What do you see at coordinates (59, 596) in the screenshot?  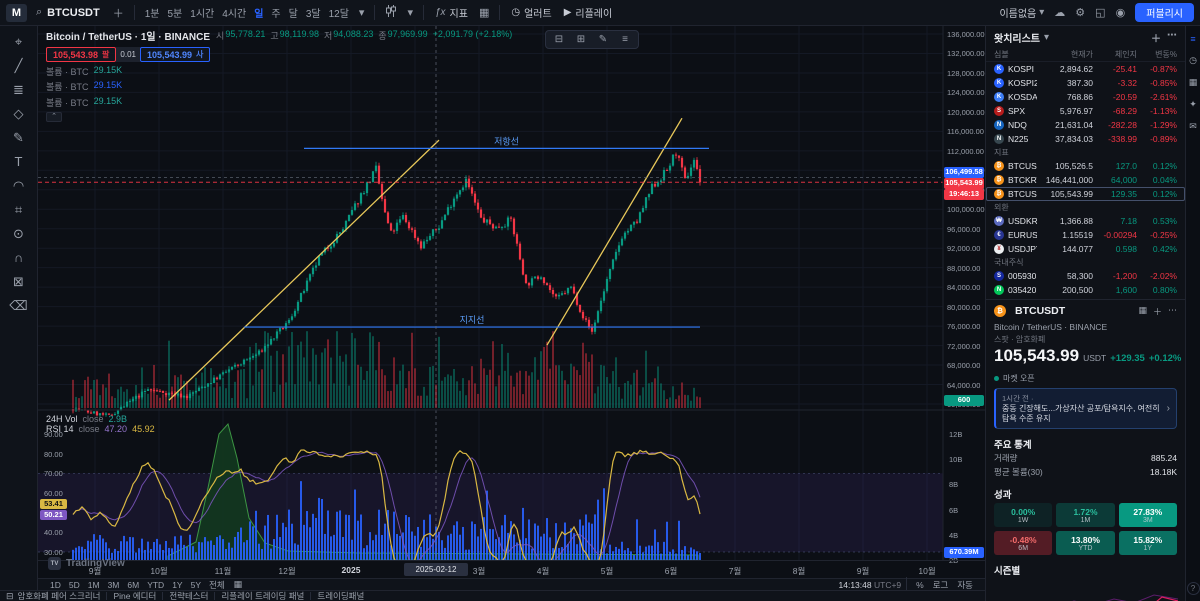 I see `tab-0: 암호화폐 페어 스크리너` at bounding box center [59, 596].